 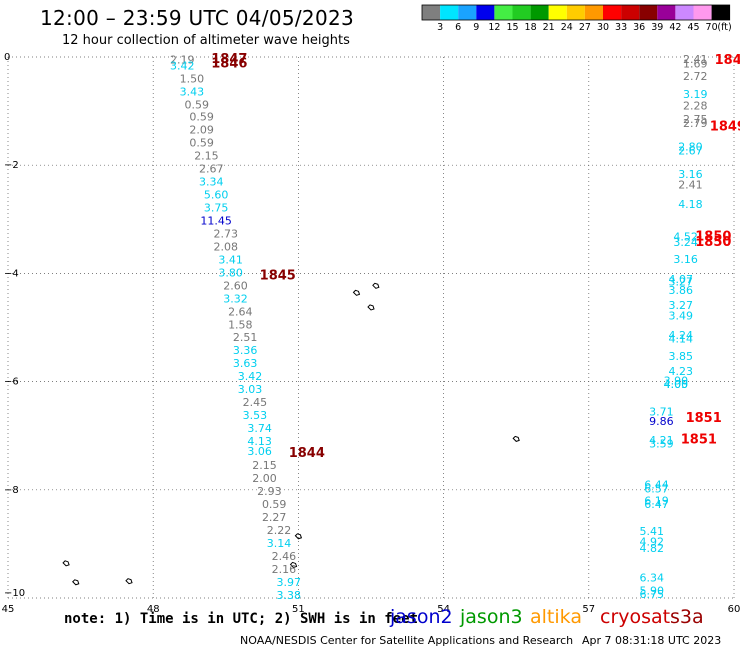 What do you see at coordinates (656, 504) in the screenshot?
I see `wave-height-label: 6.47` at bounding box center [656, 504].